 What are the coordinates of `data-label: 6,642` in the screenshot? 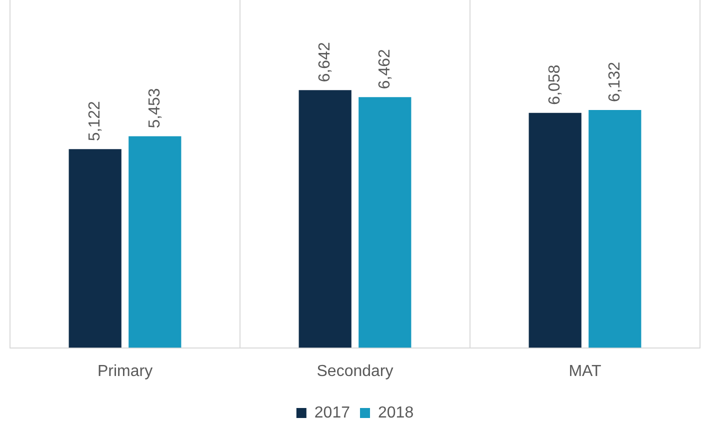 It's located at (325, 62).